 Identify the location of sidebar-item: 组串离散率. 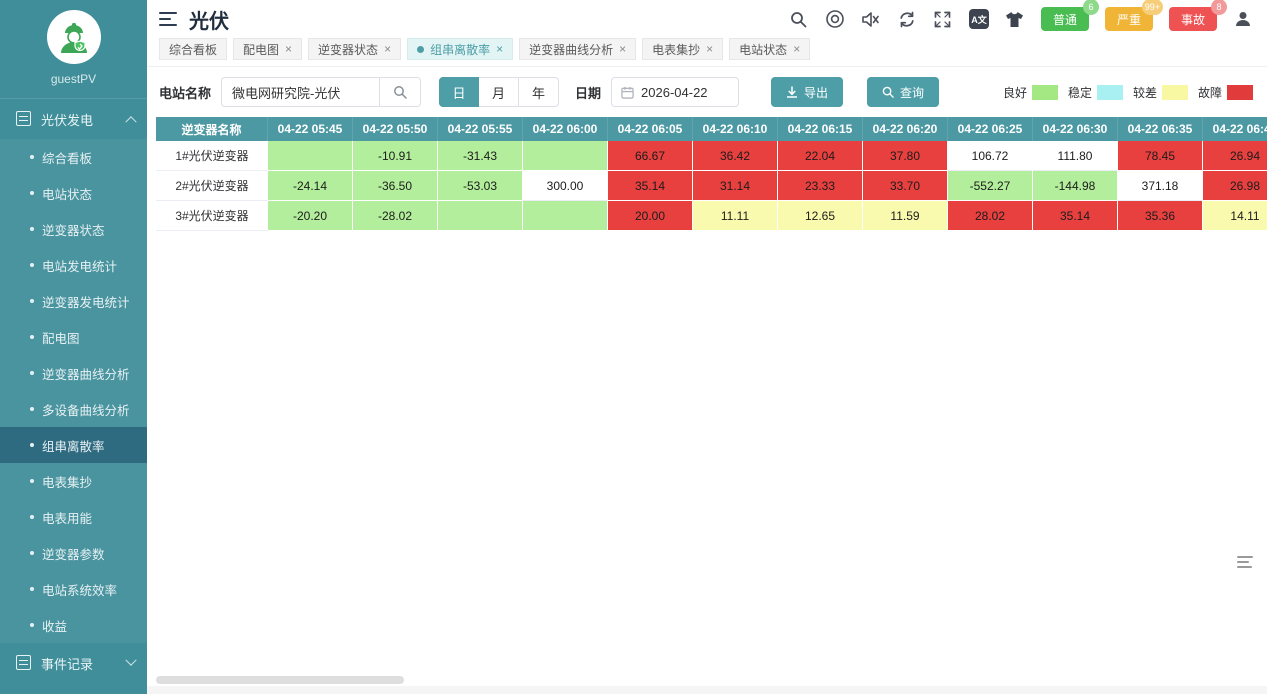
(73, 445).